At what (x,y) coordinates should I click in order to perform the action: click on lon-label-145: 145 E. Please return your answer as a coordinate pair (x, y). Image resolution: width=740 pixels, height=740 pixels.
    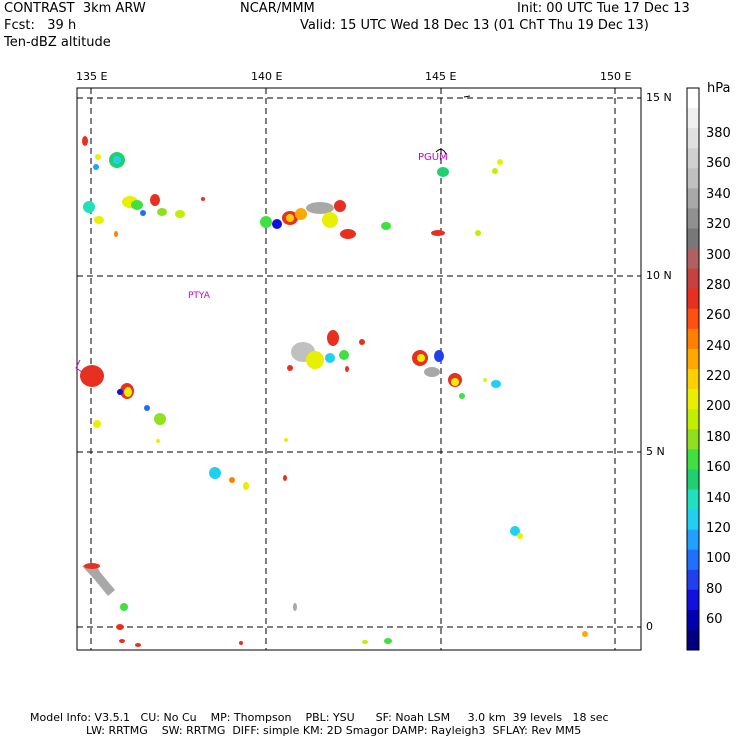
    Looking at the image, I should click on (441, 76).